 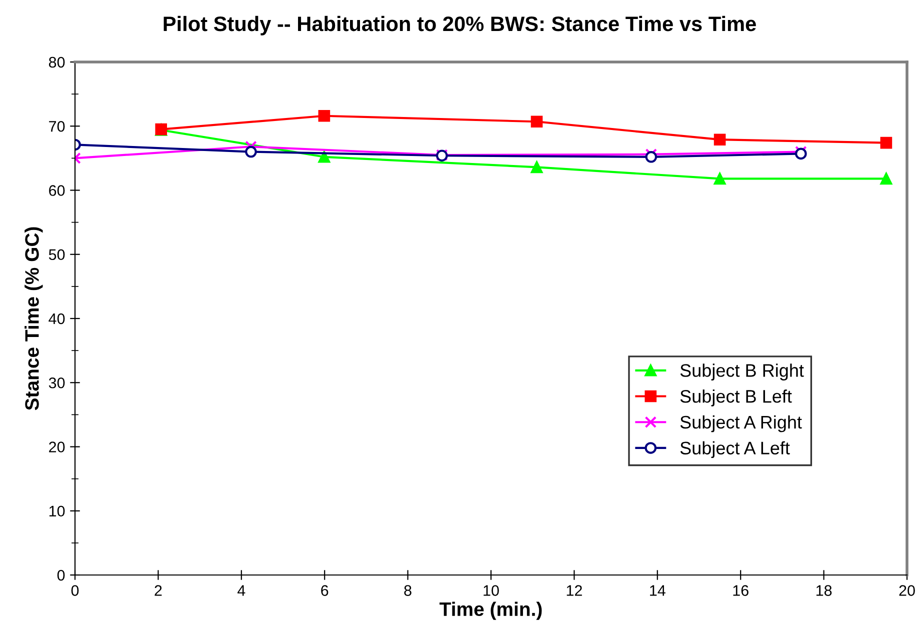 What do you see at coordinates (907, 590) in the screenshot?
I see `x-tick-label: 20` at bounding box center [907, 590].